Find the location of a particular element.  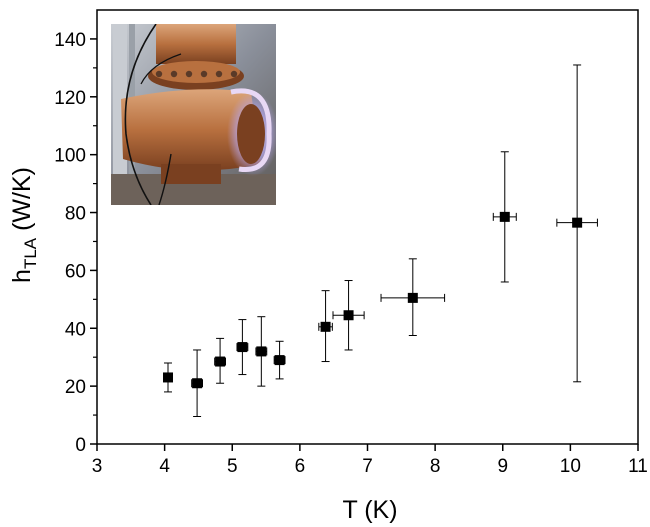

y-tick-label-20: 20 is located at coordinates (75, 387).